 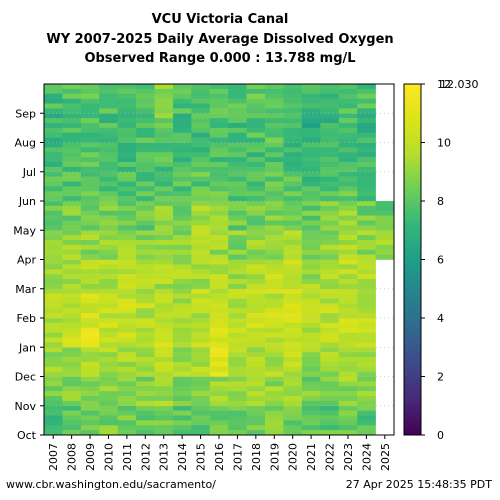 I want to click on x-tick-label: 2008, so click(x=72, y=457).